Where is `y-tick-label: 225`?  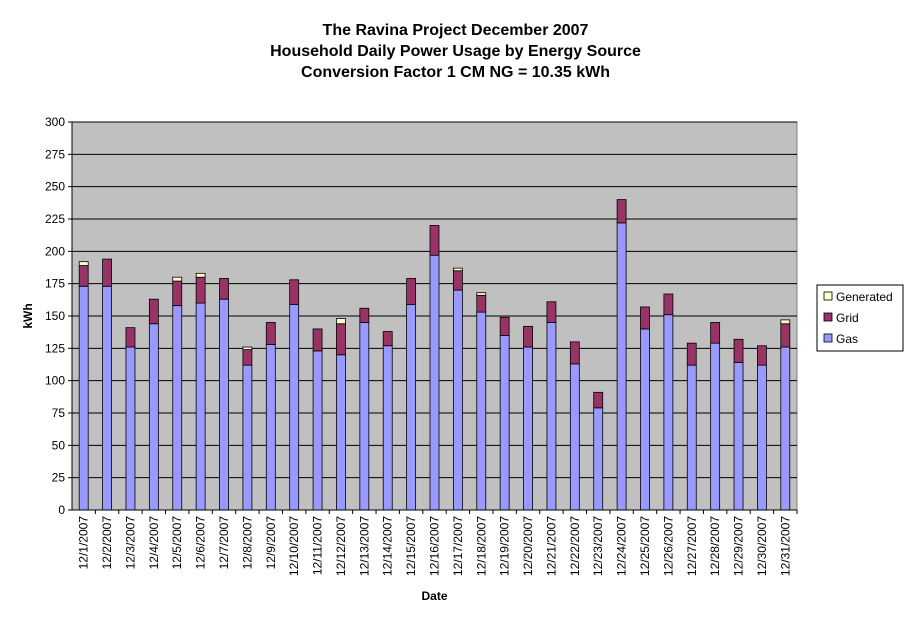
y-tick-label: 225 is located at coordinates (55, 219).